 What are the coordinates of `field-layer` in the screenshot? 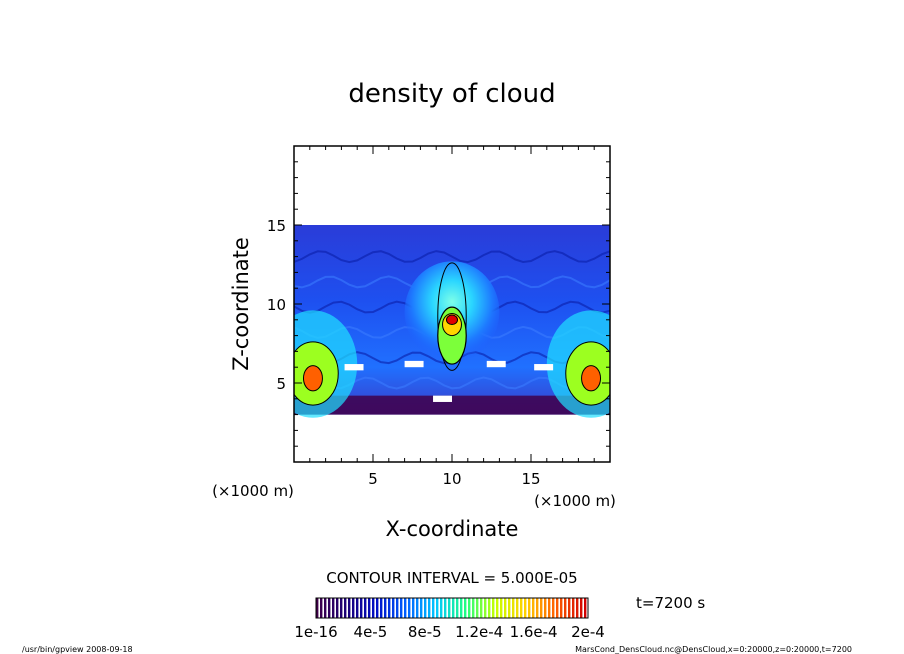 It's located at (452, 257).